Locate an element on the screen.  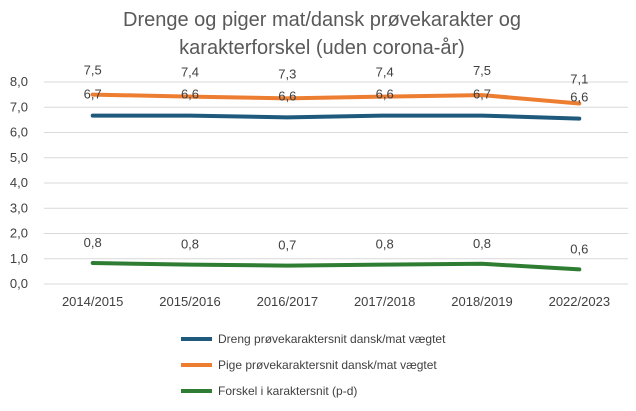
data-label: 0,6 is located at coordinates (579, 248).